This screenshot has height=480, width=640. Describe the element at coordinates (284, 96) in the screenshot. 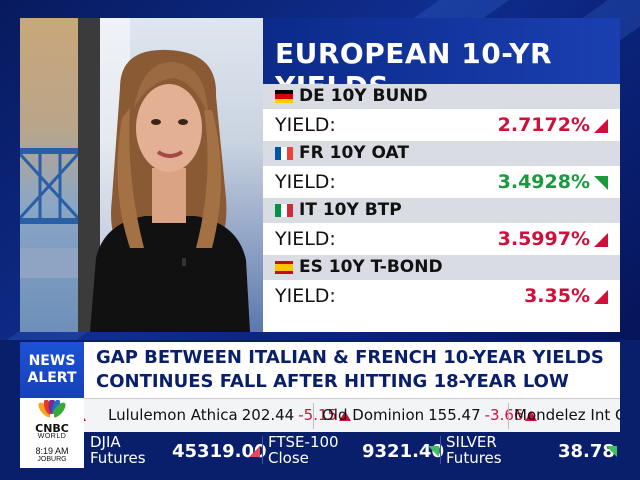

I see `germany-flag` at that location.